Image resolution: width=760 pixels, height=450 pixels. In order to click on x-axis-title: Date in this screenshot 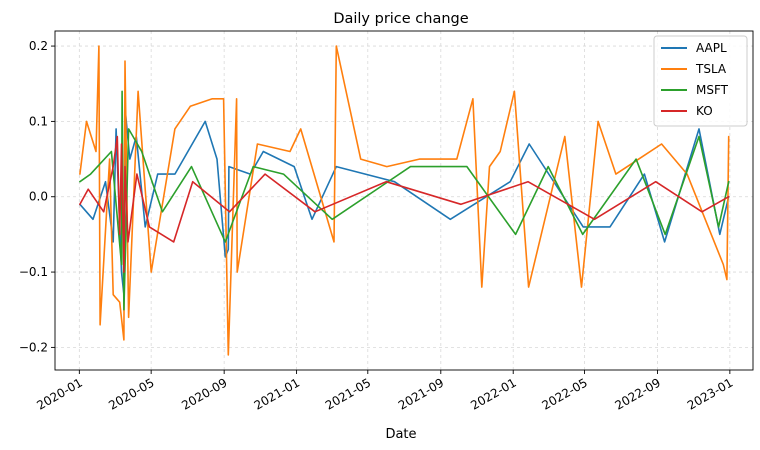, I will do `click(400, 434)`.